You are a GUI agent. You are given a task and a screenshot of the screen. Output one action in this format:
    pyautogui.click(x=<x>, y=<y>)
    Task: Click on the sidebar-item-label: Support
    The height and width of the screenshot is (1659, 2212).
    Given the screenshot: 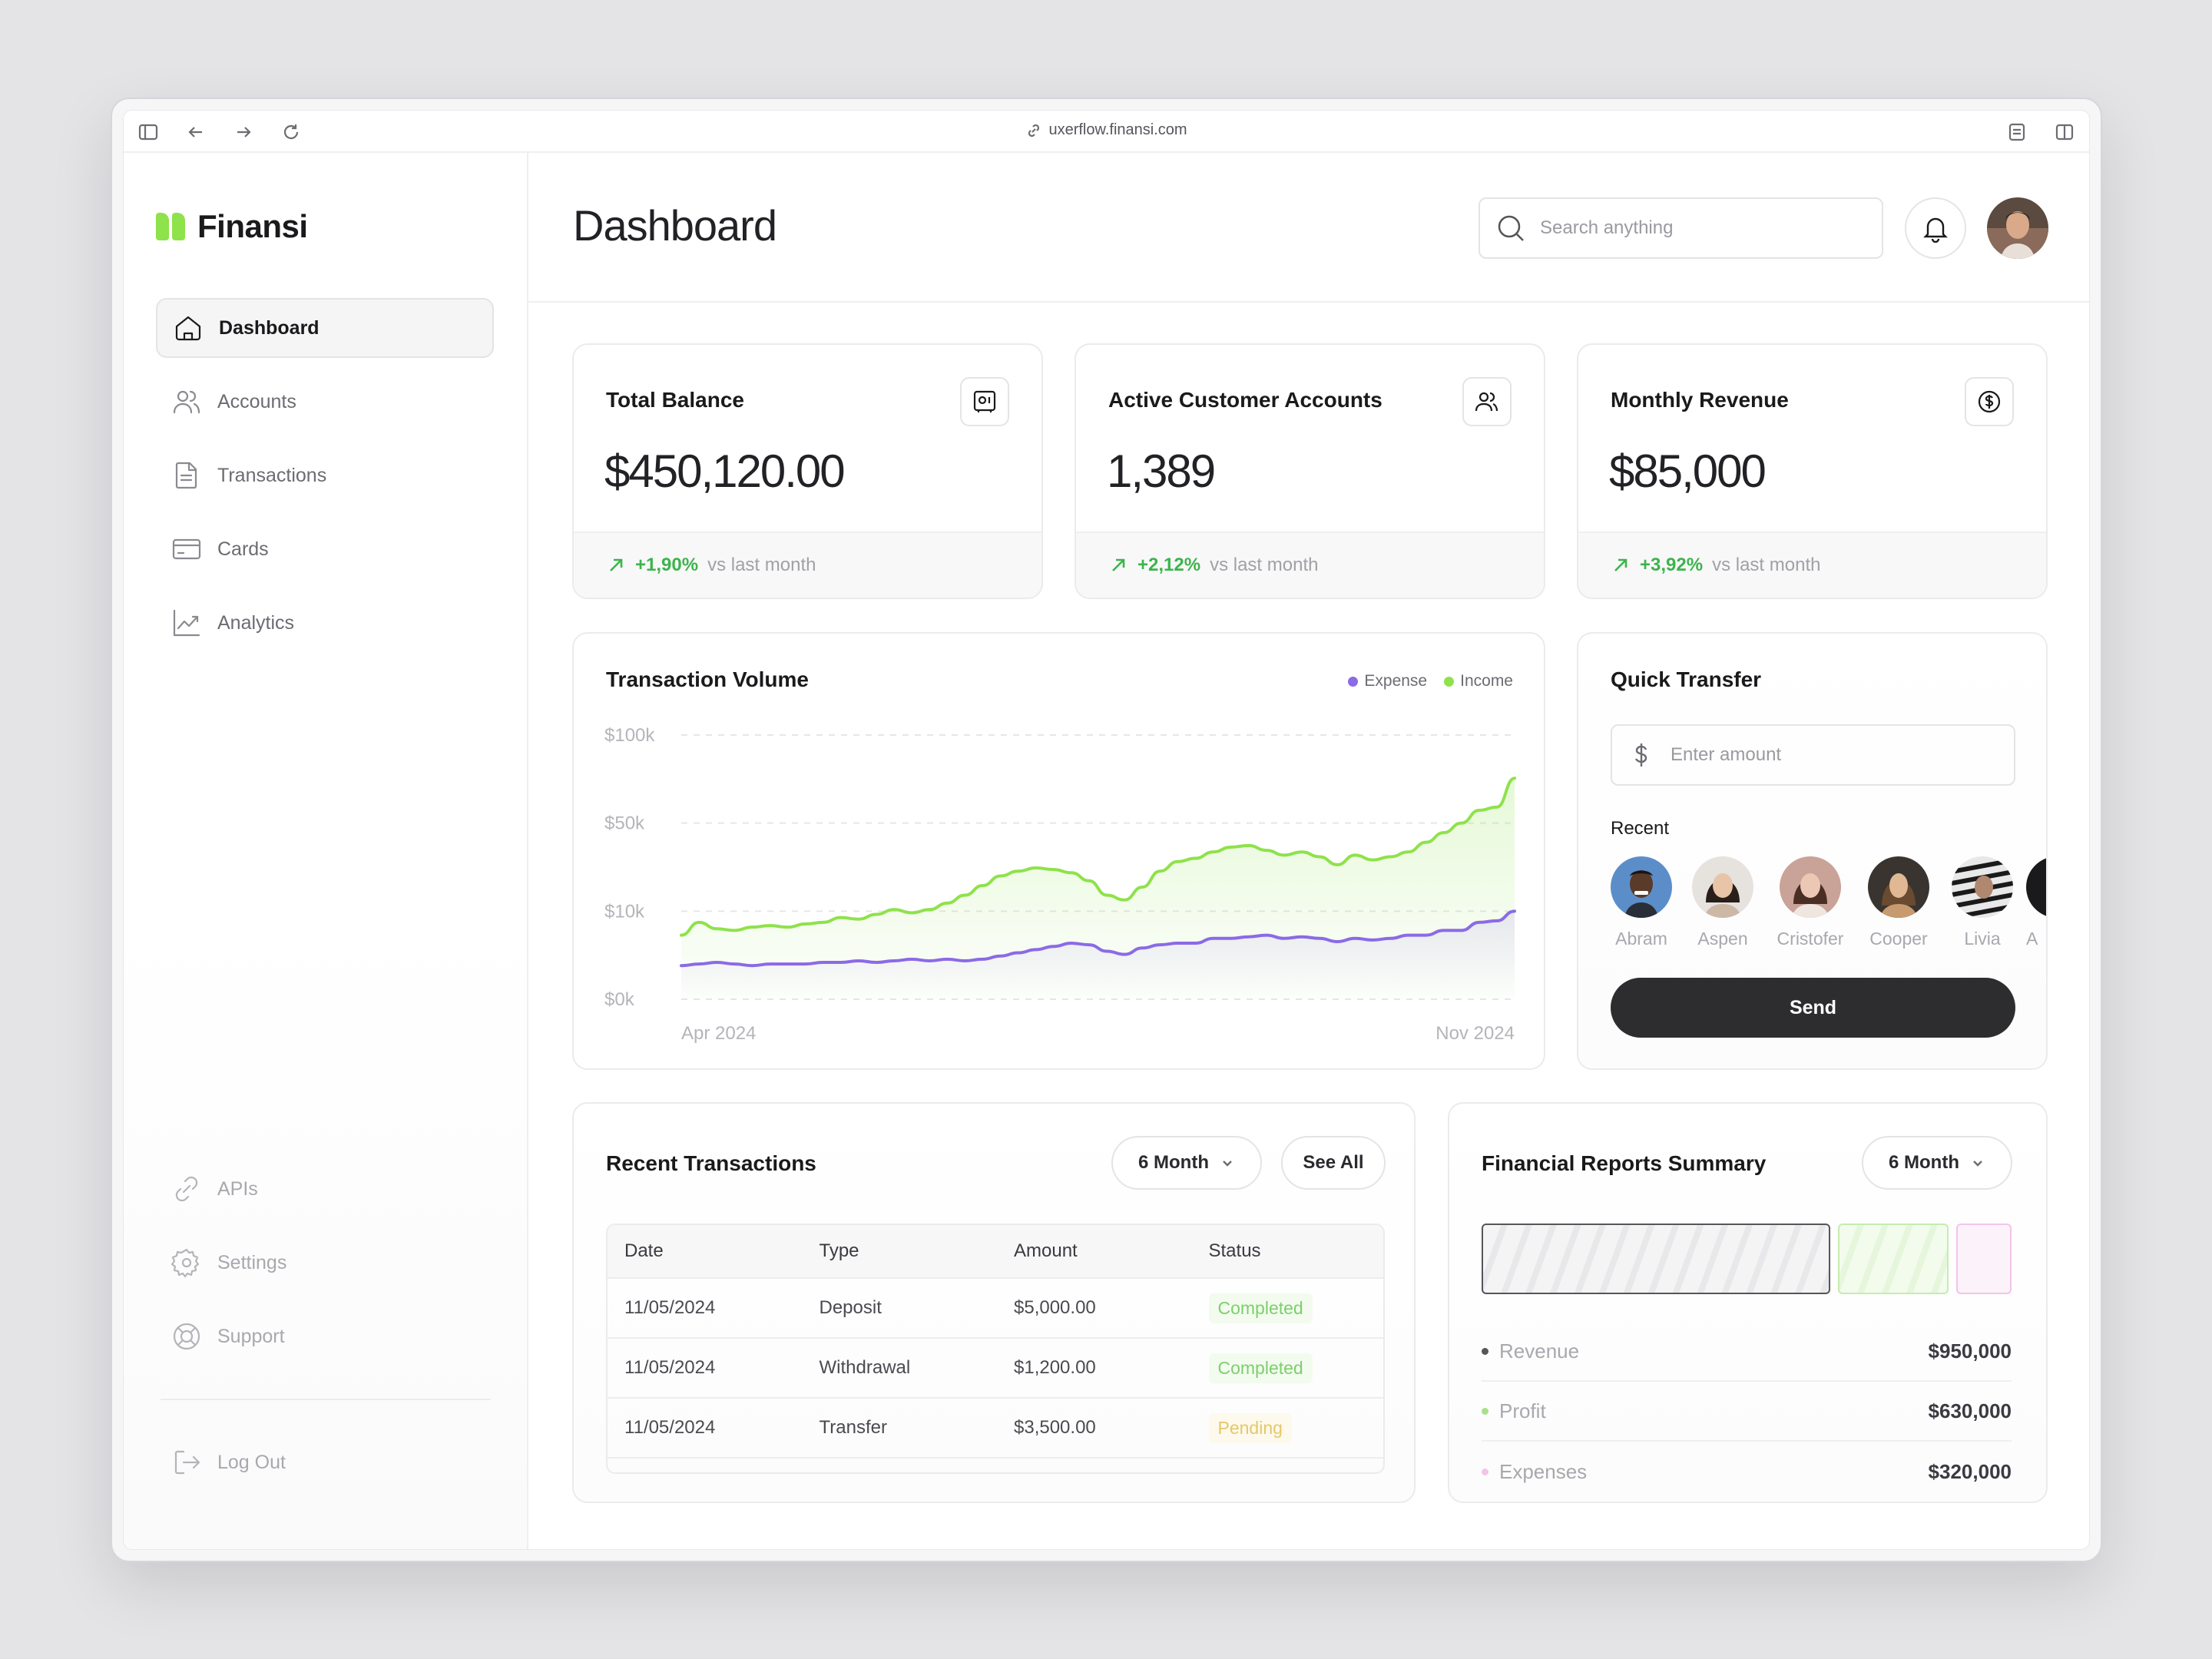 What is the action you would take?
    pyautogui.click(x=251, y=1336)
    